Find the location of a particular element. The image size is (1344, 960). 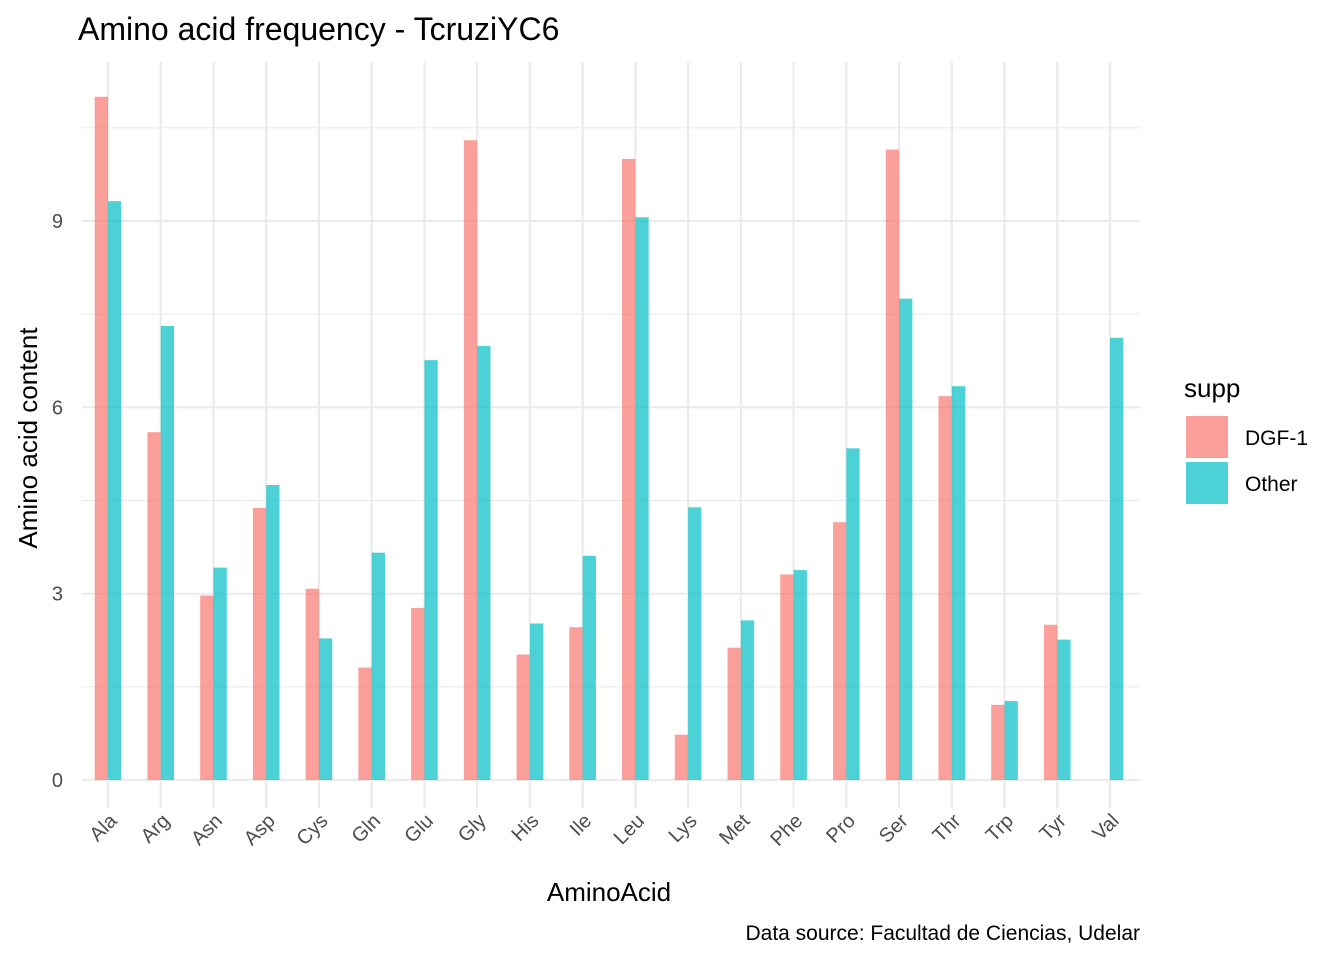

bar-other-tyr is located at coordinates (1064, 709).